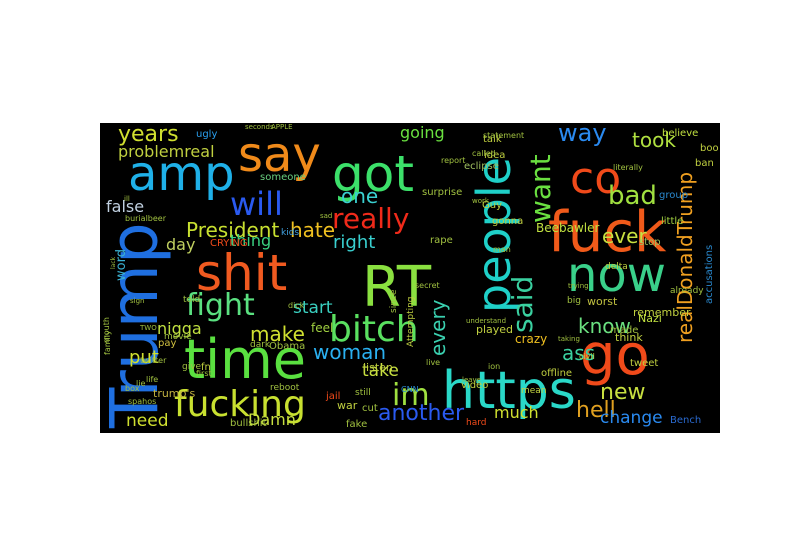 This screenshot has height=550, width=800. What do you see at coordinates (492, 205) in the screenshot?
I see `cloud-word: Guy` at bounding box center [492, 205].